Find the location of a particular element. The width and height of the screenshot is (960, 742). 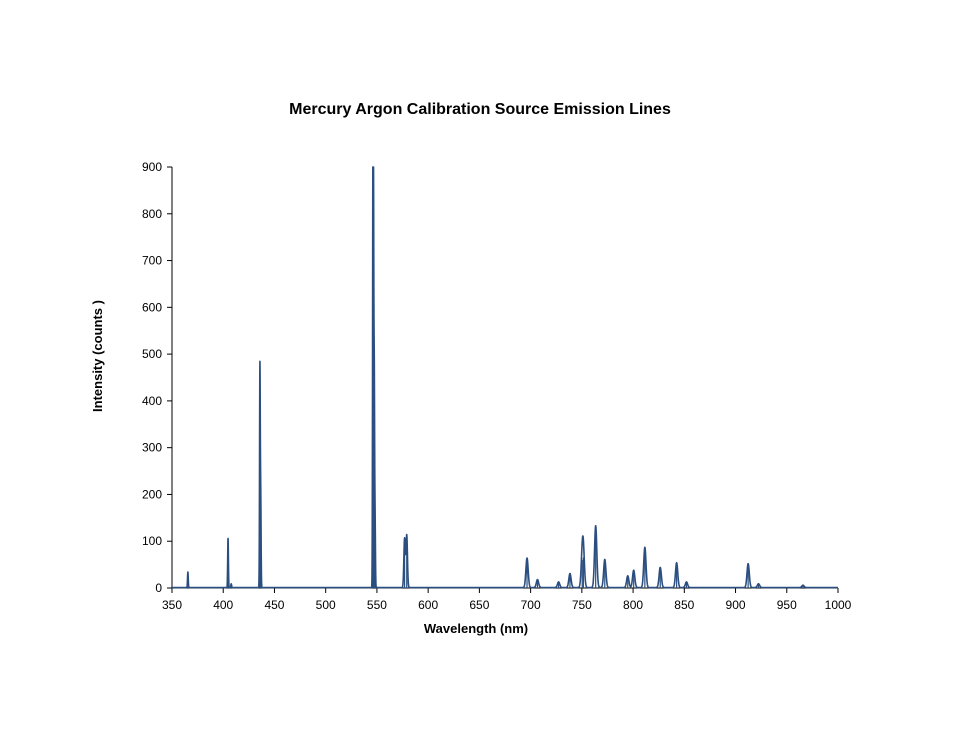

y-tick-label: 200 is located at coordinates (152, 494).